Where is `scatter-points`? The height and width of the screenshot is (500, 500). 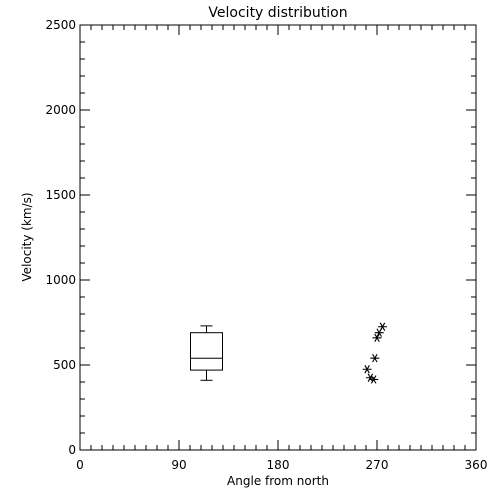
scatter-points is located at coordinates (374, 353).